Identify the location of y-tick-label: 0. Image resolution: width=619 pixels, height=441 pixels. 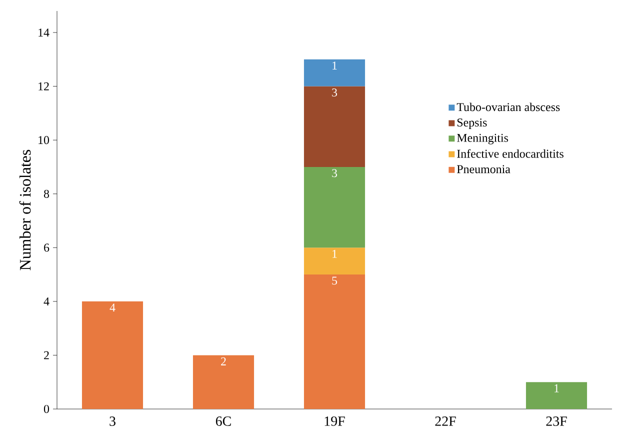
(47, 409).